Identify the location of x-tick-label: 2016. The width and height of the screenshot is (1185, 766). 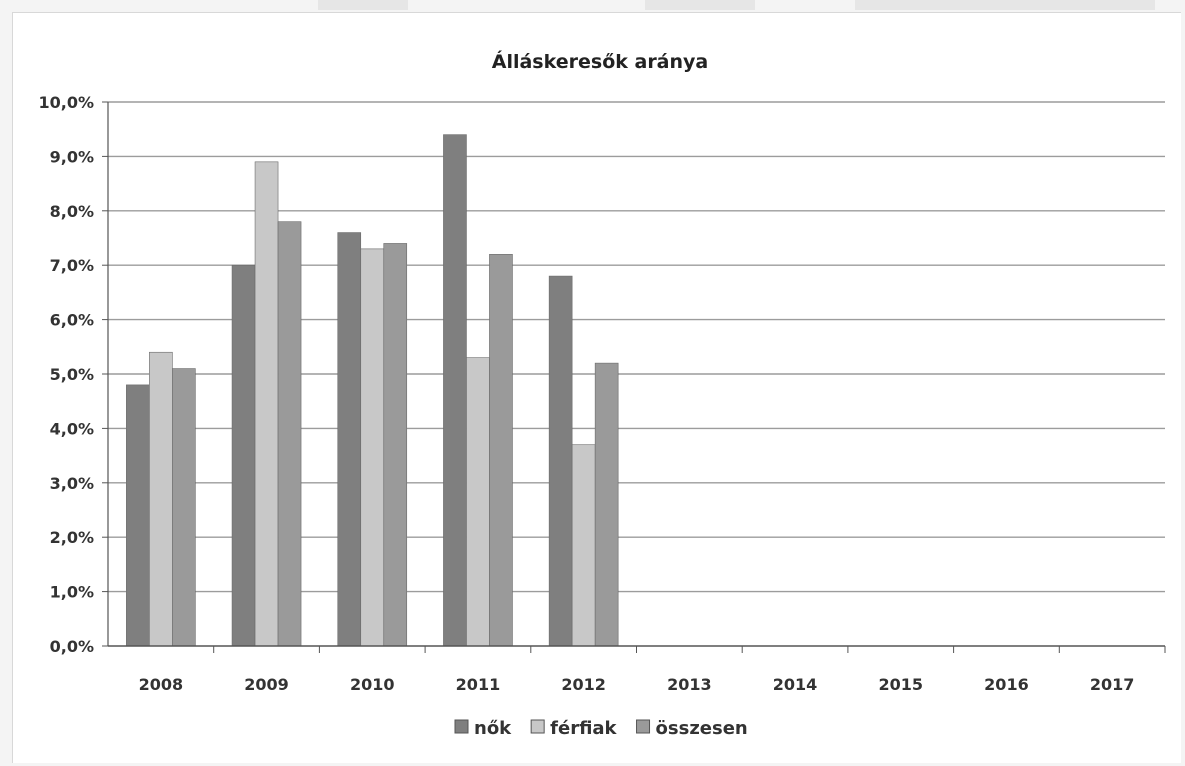
(1006, 684).